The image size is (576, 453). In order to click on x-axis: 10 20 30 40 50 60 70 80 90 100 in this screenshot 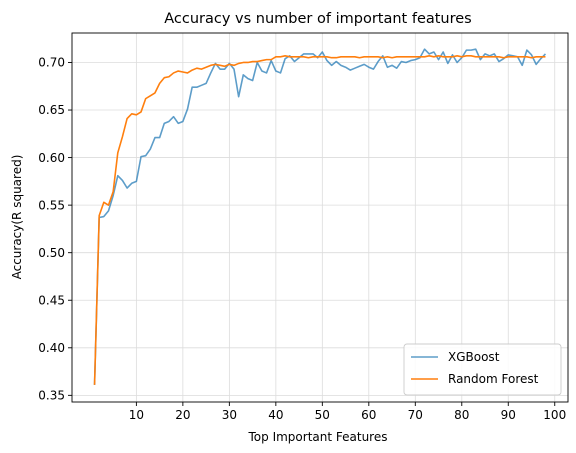, I will do `click(347, 412)`.